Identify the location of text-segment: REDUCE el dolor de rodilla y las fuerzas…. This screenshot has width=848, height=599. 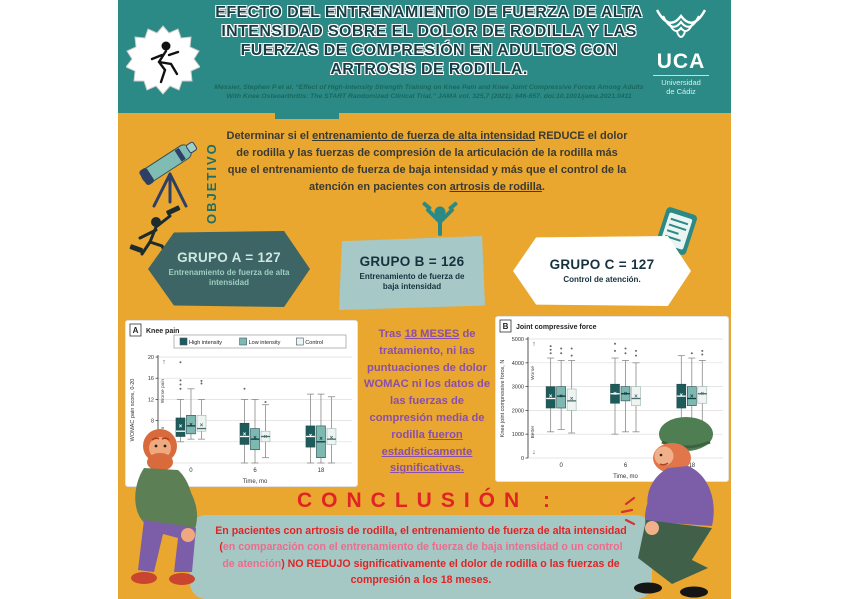
(427, 162).